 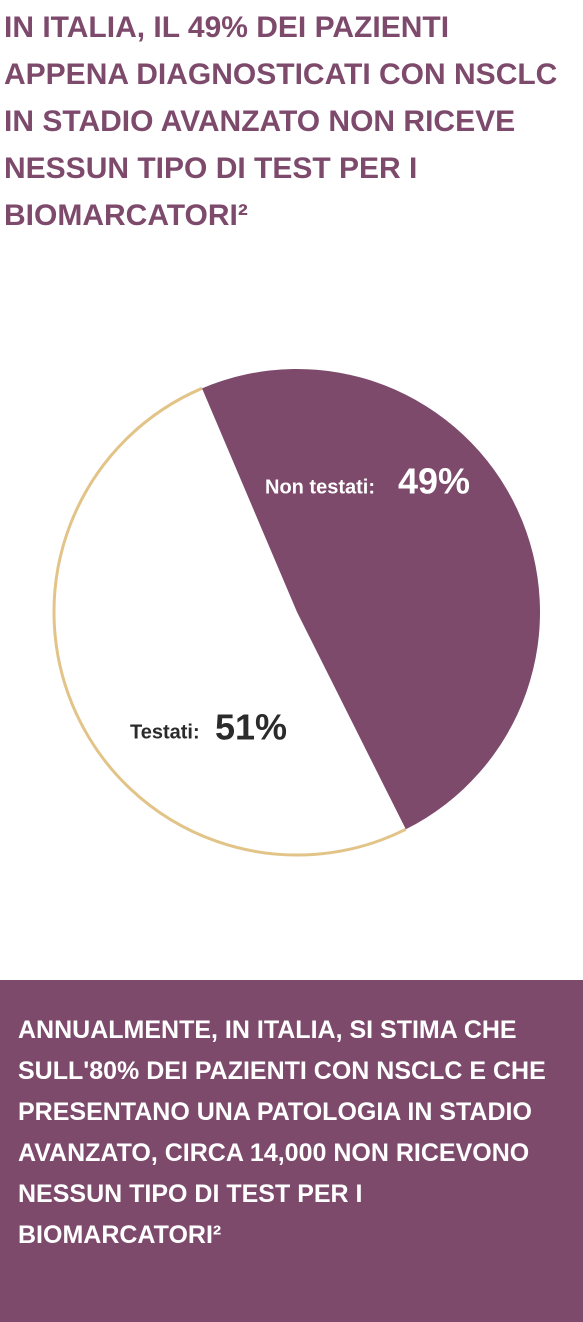 What do you see at coordinates (251, 727) in the screenshot?
I see `value-label: 51%` at bounding box center [251, 727].